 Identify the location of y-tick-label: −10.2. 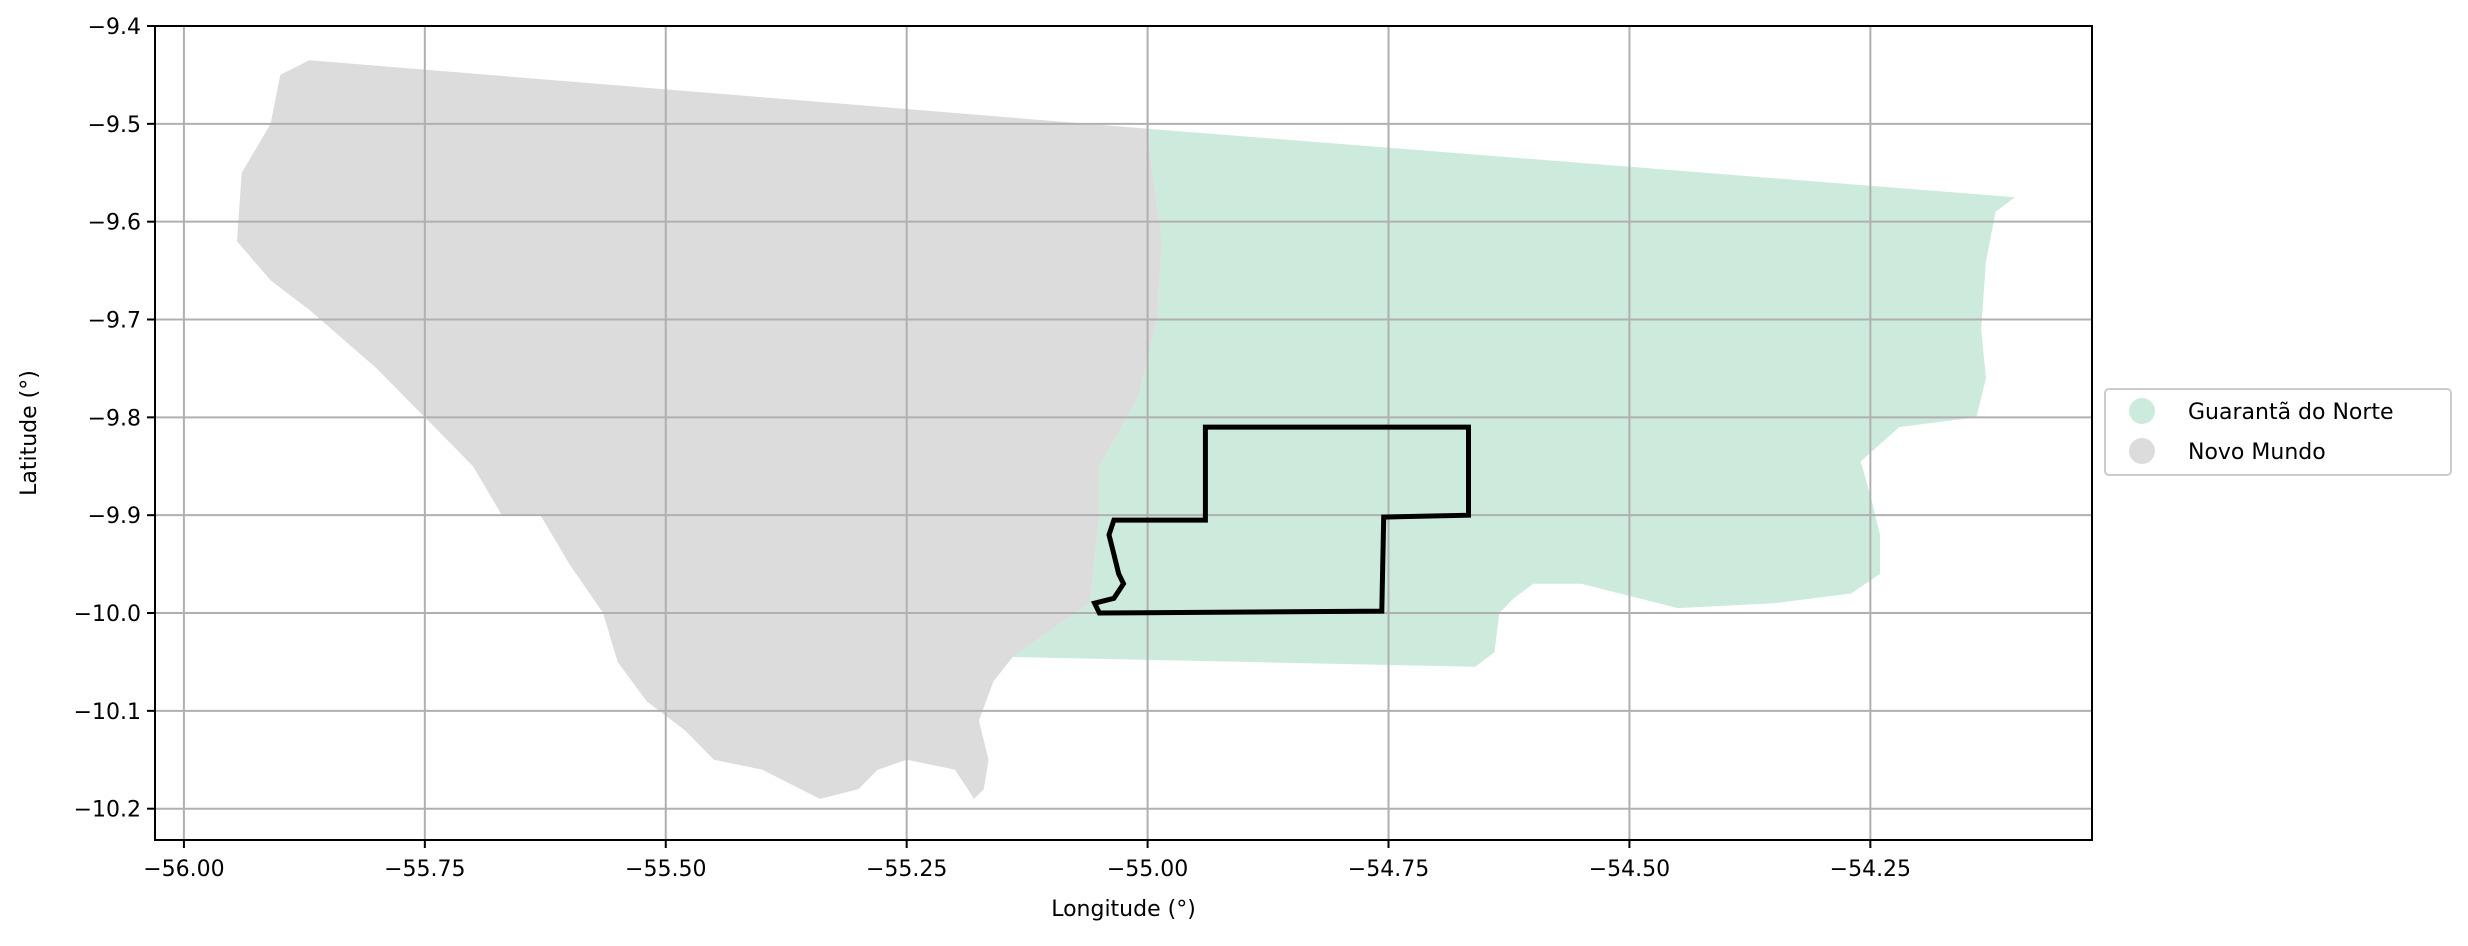
(107, 810).